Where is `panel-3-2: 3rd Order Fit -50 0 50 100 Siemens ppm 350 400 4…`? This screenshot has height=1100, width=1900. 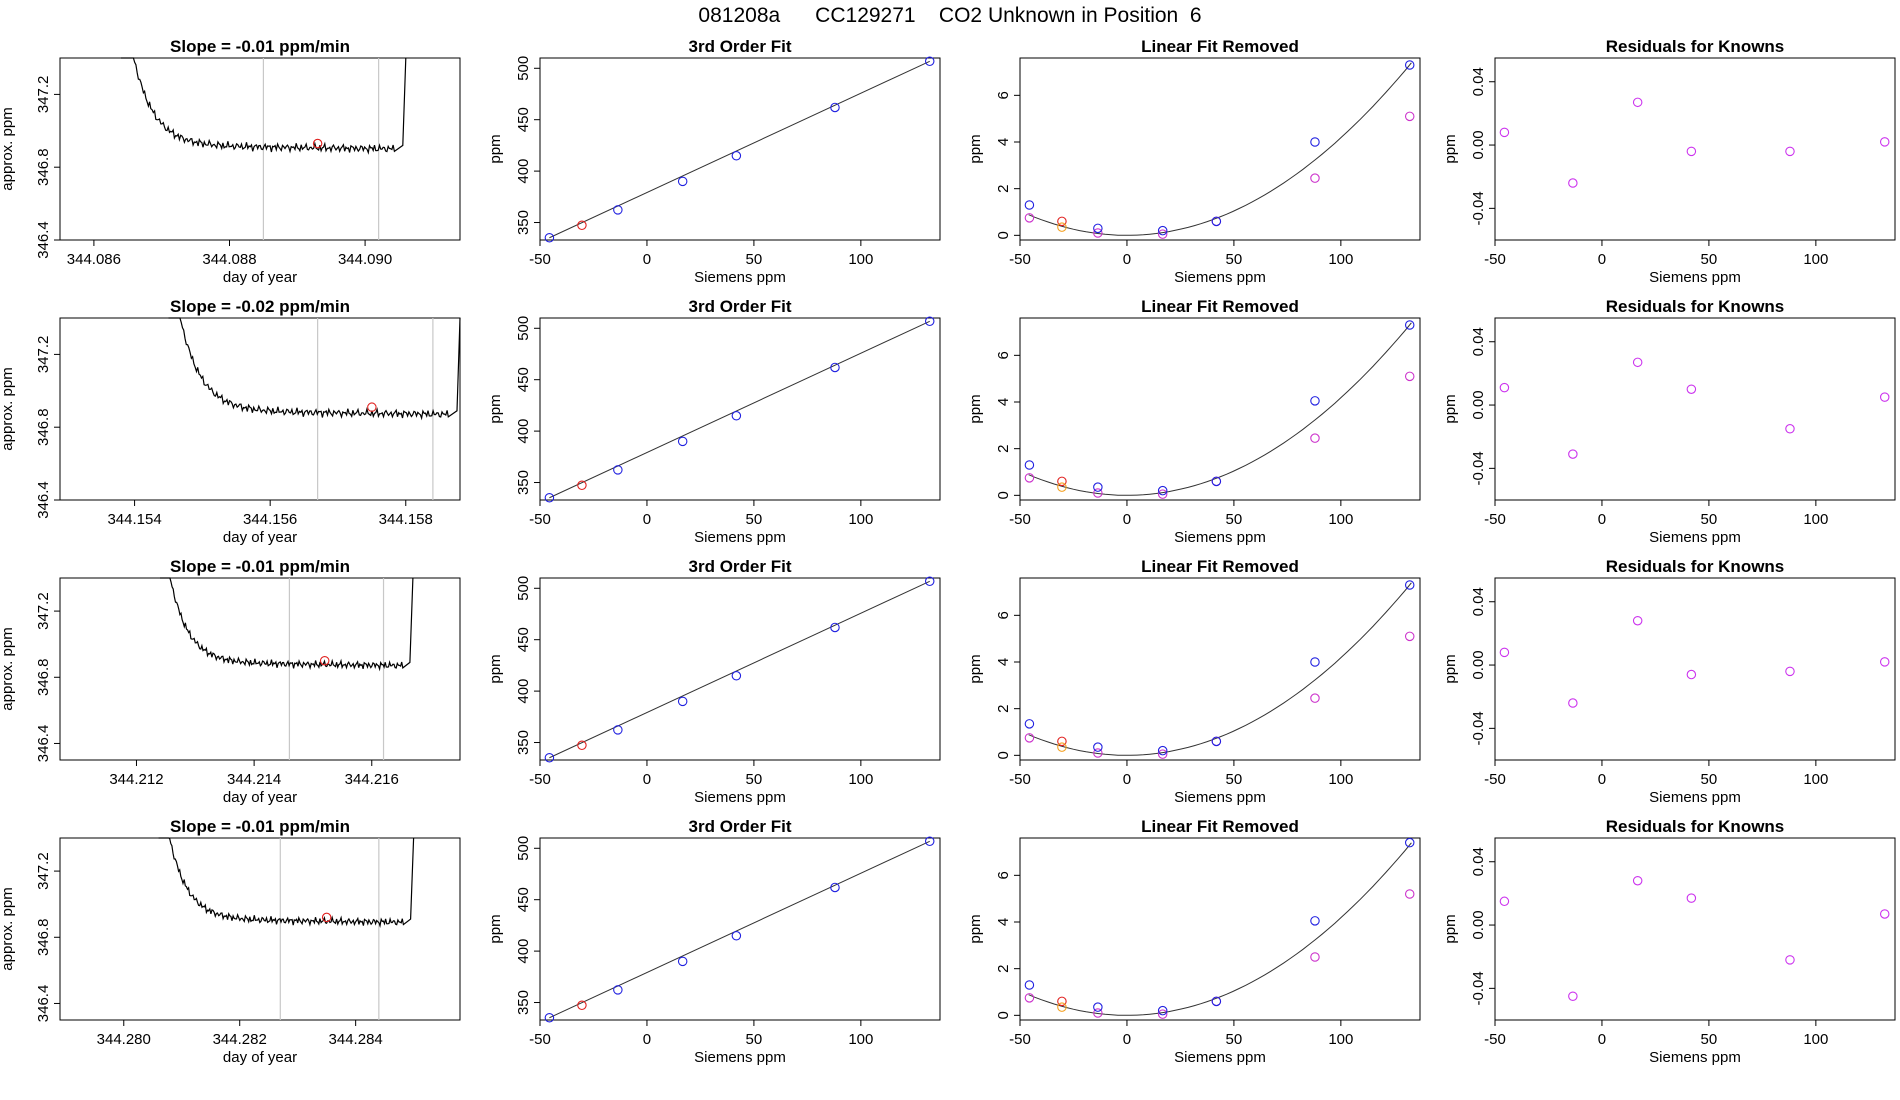
panel-3-2: 3rd Order Fit -50 0 50 100 Siemens ppm 350 400 4… is located at coordinates (714, 681).